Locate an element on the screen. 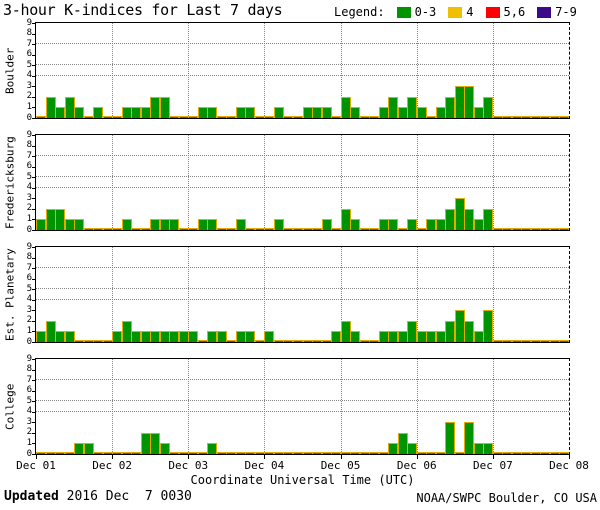 Image resolution: width=600 pixels, height=510 pixels. legend-item-quiet: 0-3 is located at coordinates (416, 12).